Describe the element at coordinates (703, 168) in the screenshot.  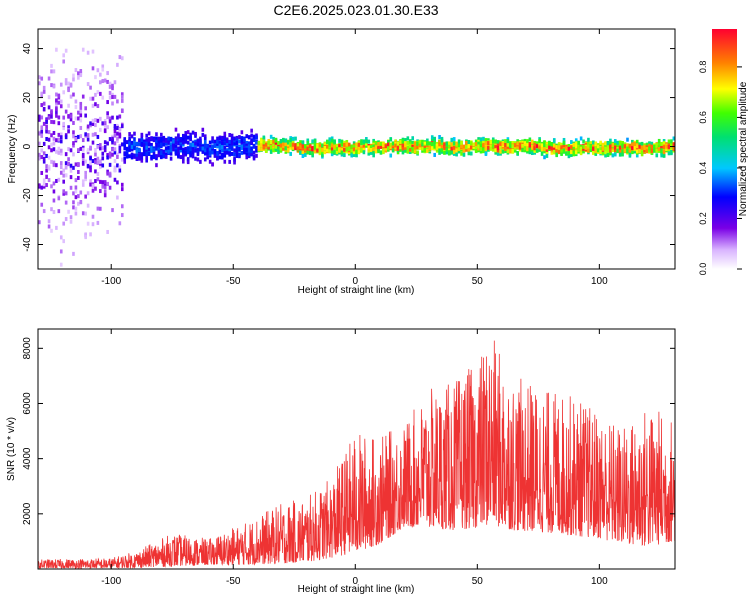
I see `colorbar-tick-label: 0.4` at that location.